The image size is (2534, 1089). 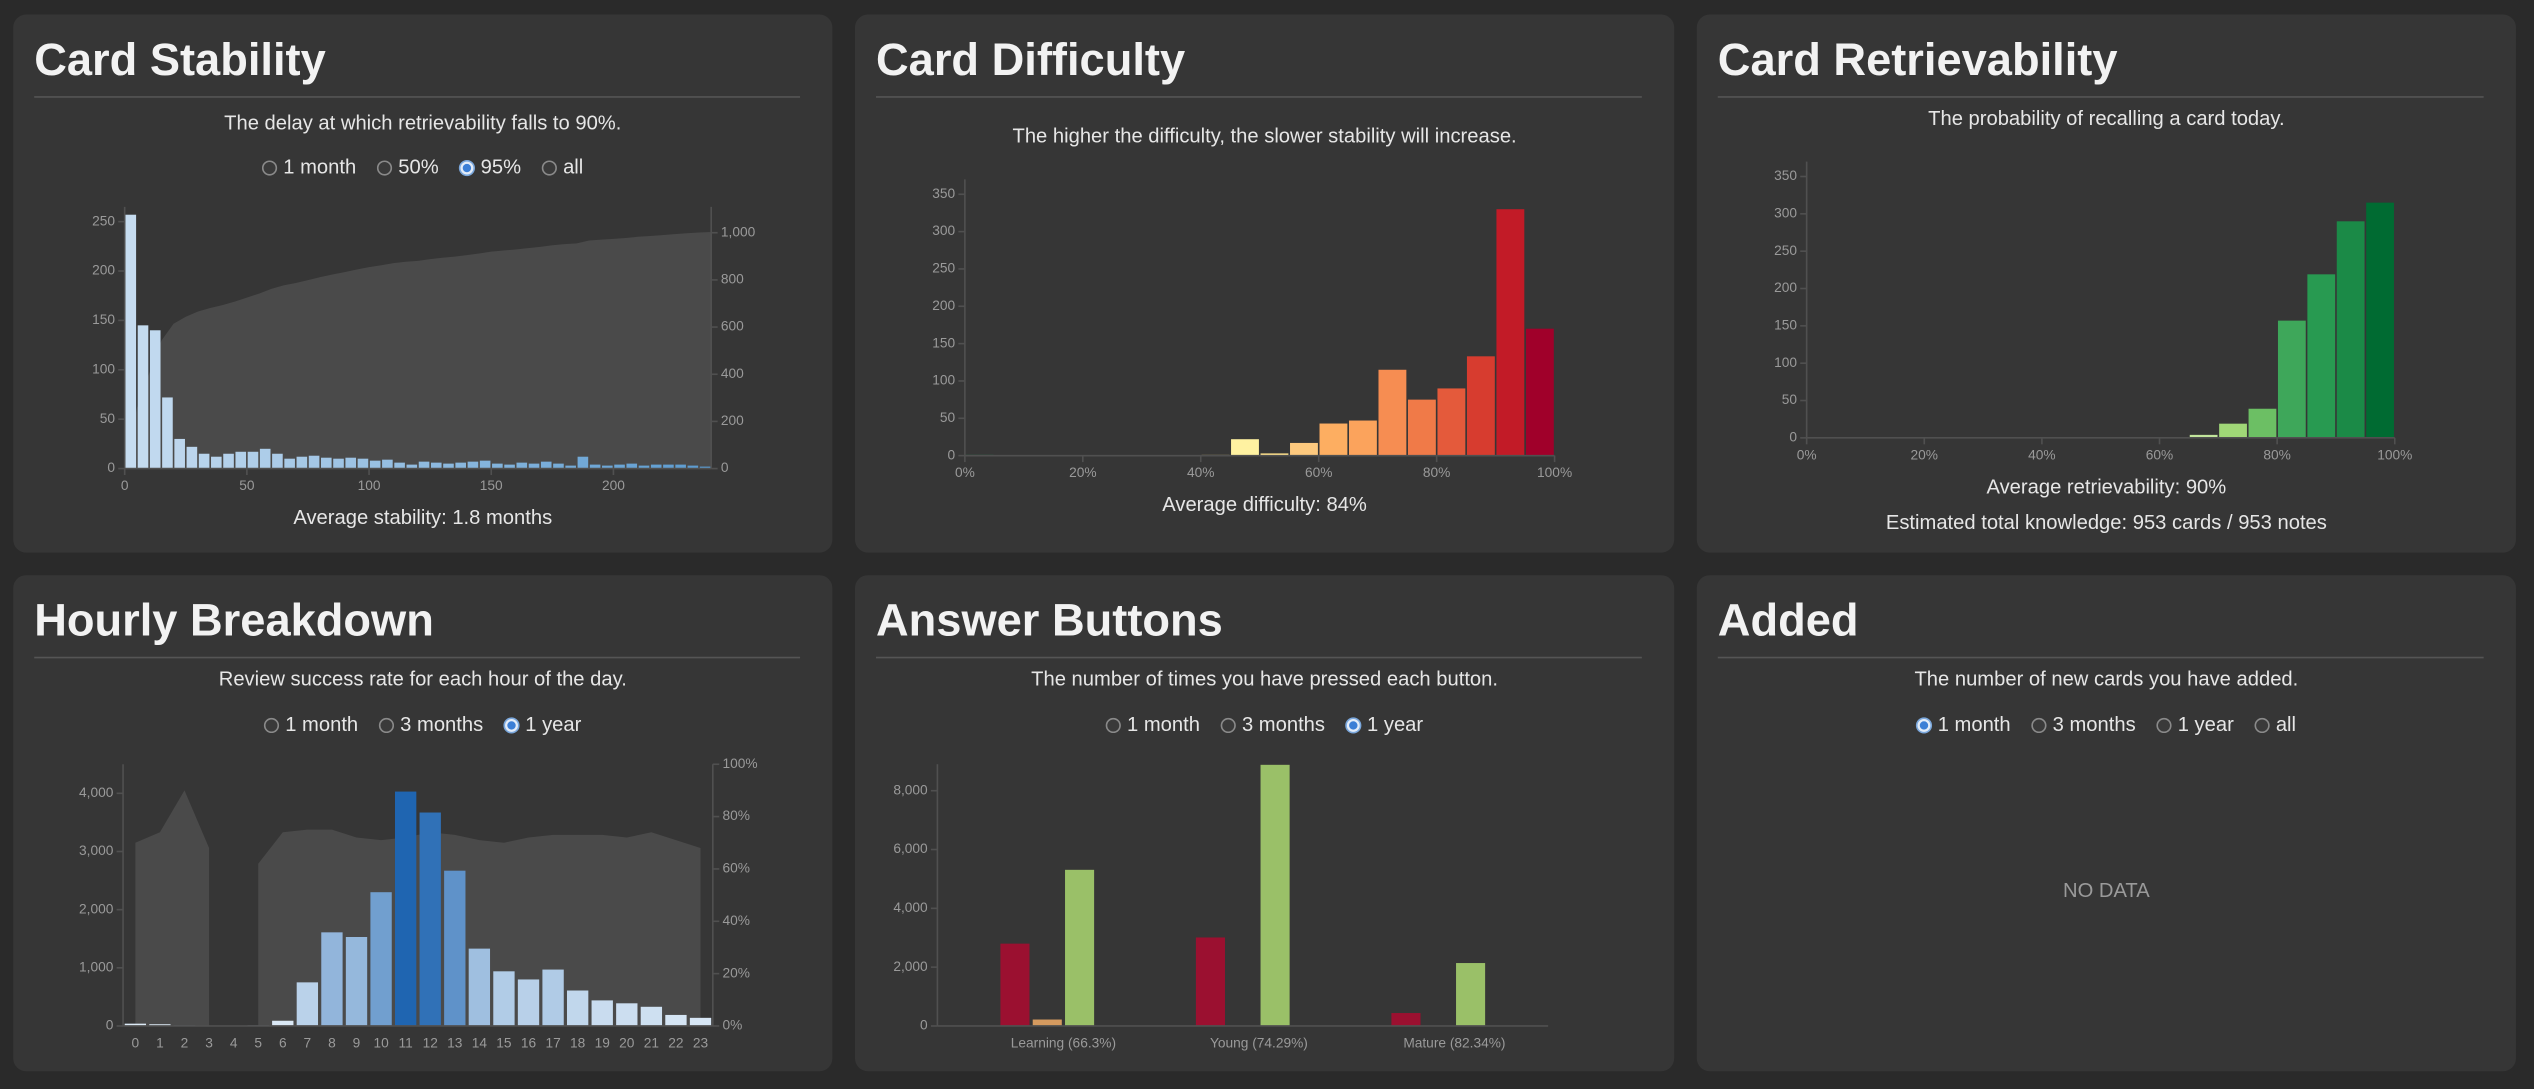 What do you see at coordinates (651, 1042) in the screenshot?
I see `x-tick-label: 21` at bounding box center [651, 1042].